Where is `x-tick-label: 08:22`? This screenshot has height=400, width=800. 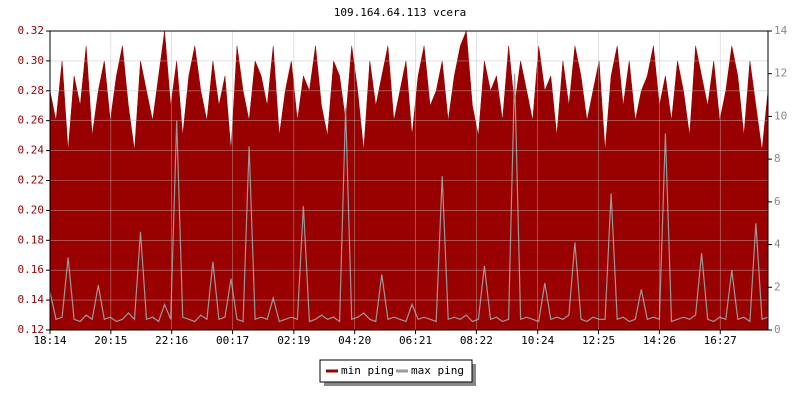
x-tick-label: 08:22 is located at coordinates (476, 340).